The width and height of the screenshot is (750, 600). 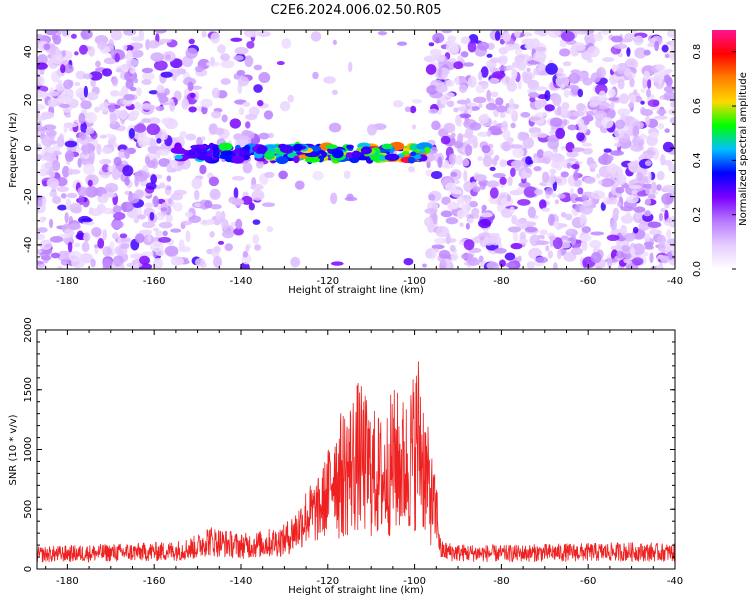 I want to click on x-tick-label: -40, so click(x=675, y=281).